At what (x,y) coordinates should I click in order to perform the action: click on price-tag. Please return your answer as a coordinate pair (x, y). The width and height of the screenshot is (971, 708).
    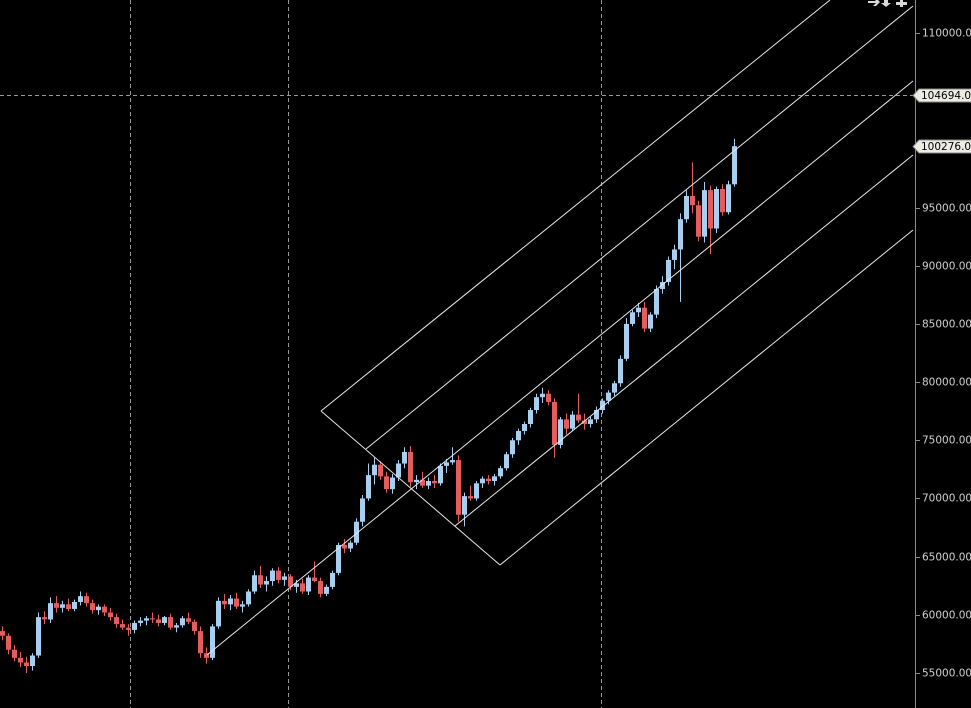
    Looking at the image, I should click on (941, 146).